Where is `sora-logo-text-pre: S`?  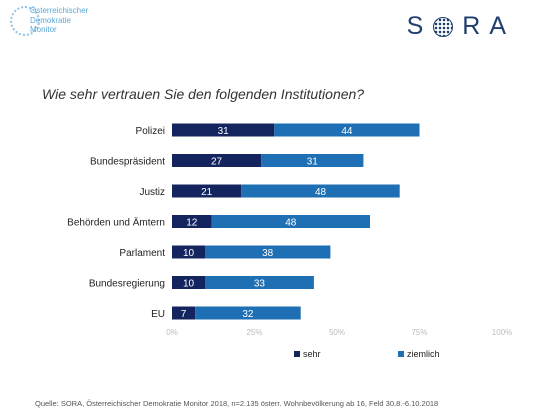
sora-logo-text-pre: S is located at coordinates (419, 26).